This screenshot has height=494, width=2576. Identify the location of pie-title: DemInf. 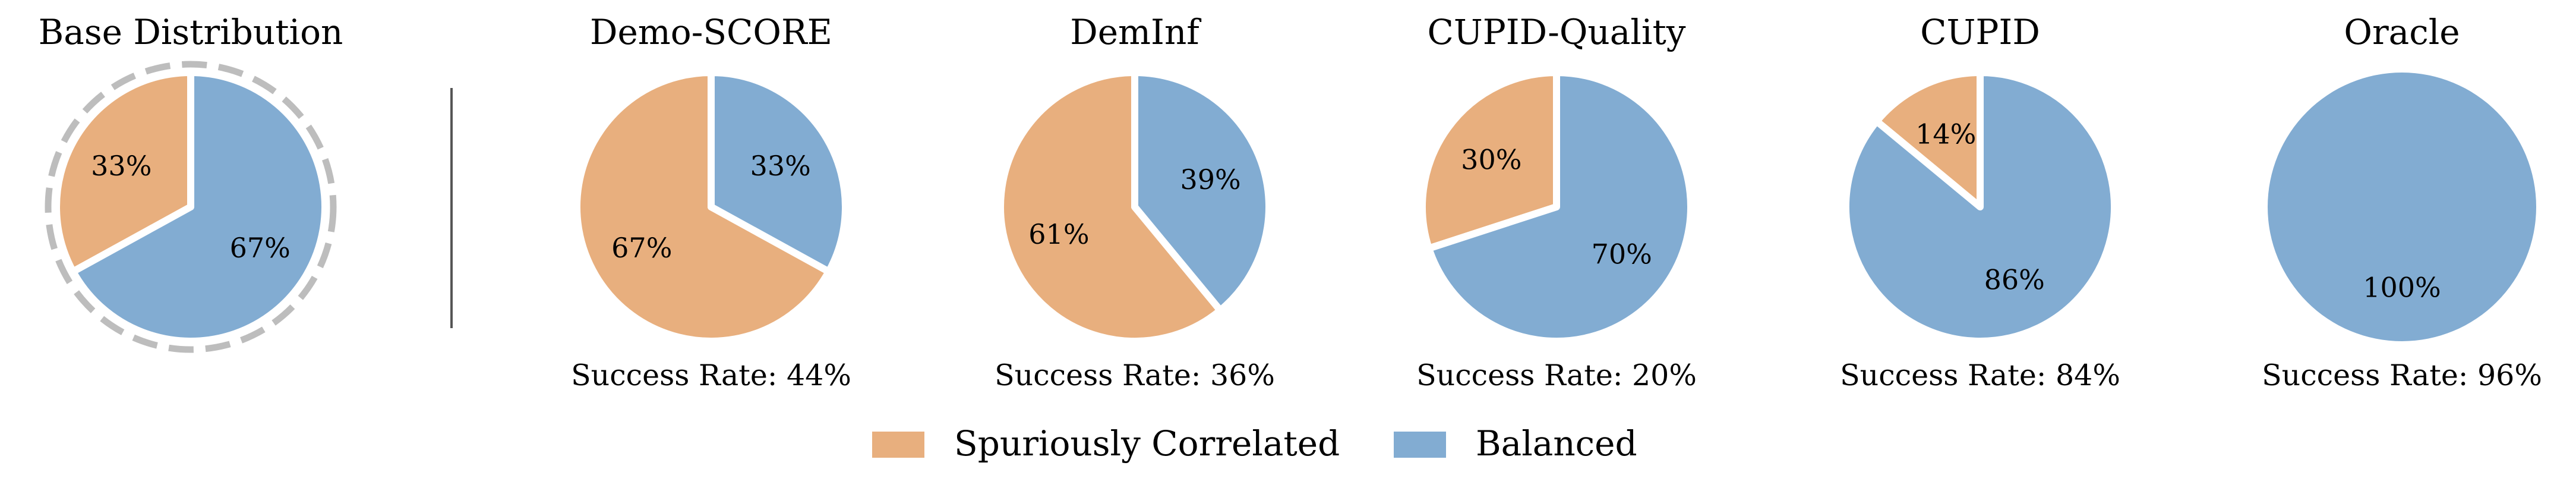
(1135, 32).